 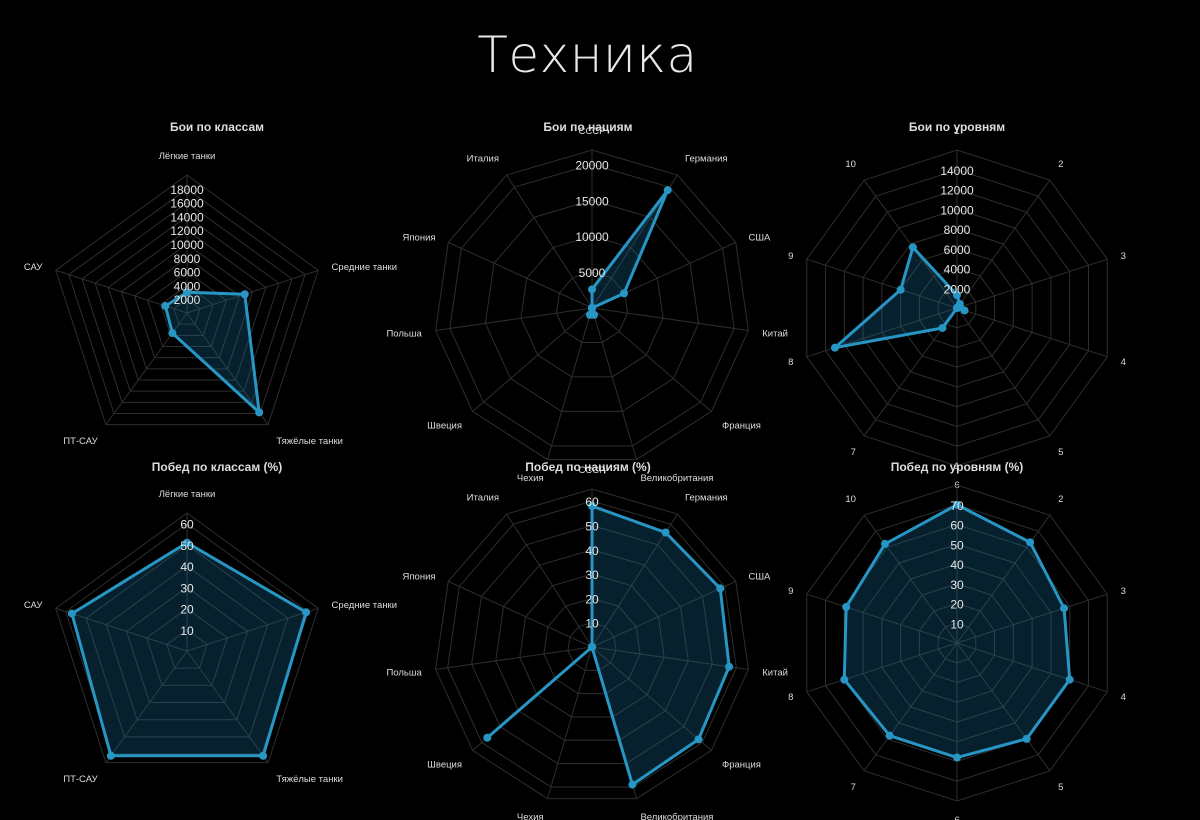 What do you see at coordinates (592, 273) in the screenshot?
I see `tick-label: 5000` at bounding box center [592, 273].